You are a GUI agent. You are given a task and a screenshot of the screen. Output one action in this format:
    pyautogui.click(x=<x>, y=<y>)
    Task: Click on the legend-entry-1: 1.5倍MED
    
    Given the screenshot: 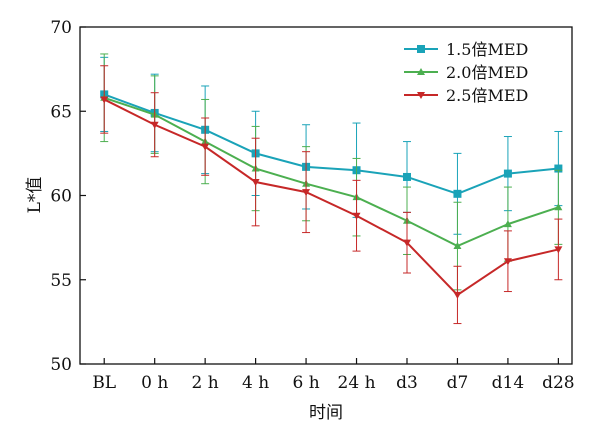 What is the action you would take?
    pyautogui.click(x=466, y=49)
    